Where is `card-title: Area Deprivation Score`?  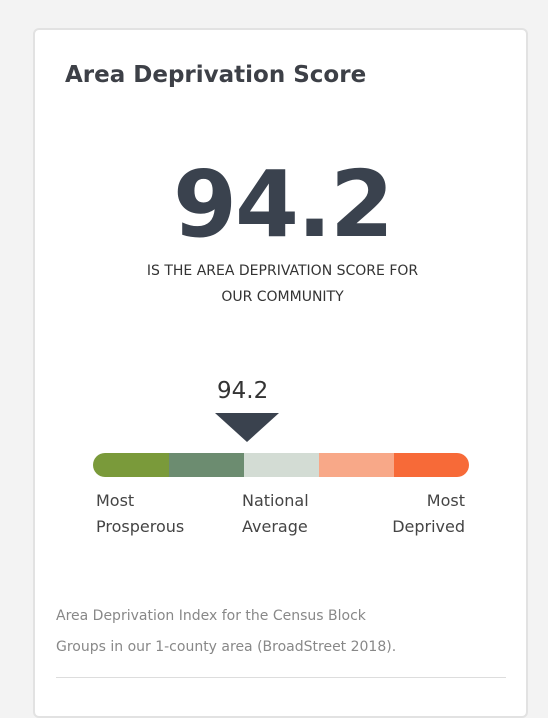 card-title: Area Deprivation Score is located at coordinates (216, 75).